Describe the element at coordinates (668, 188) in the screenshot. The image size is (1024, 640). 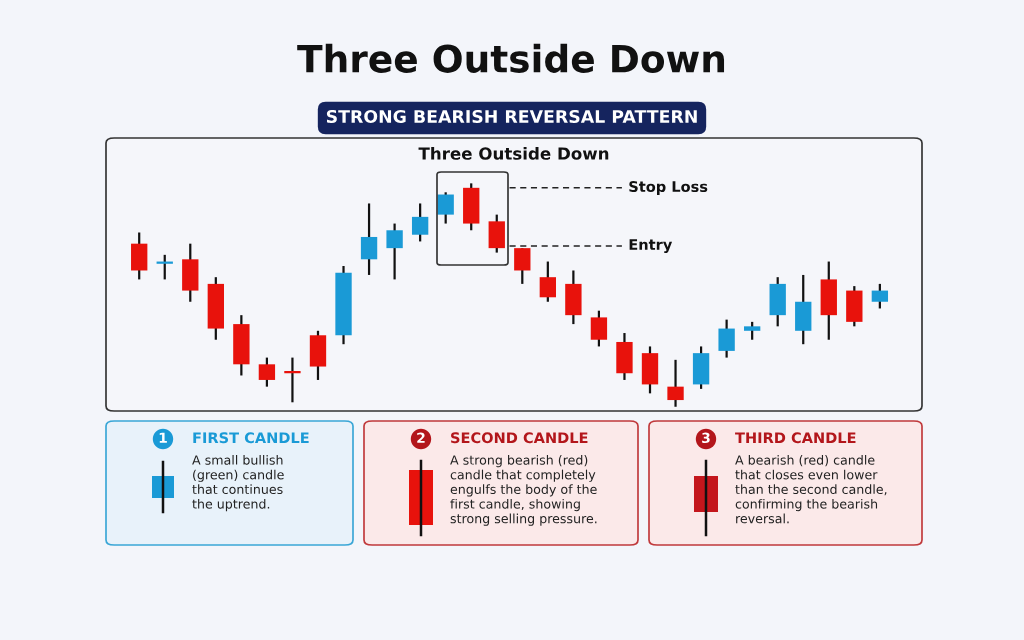
I see `ref-line-label: Stop Loss` at that location.